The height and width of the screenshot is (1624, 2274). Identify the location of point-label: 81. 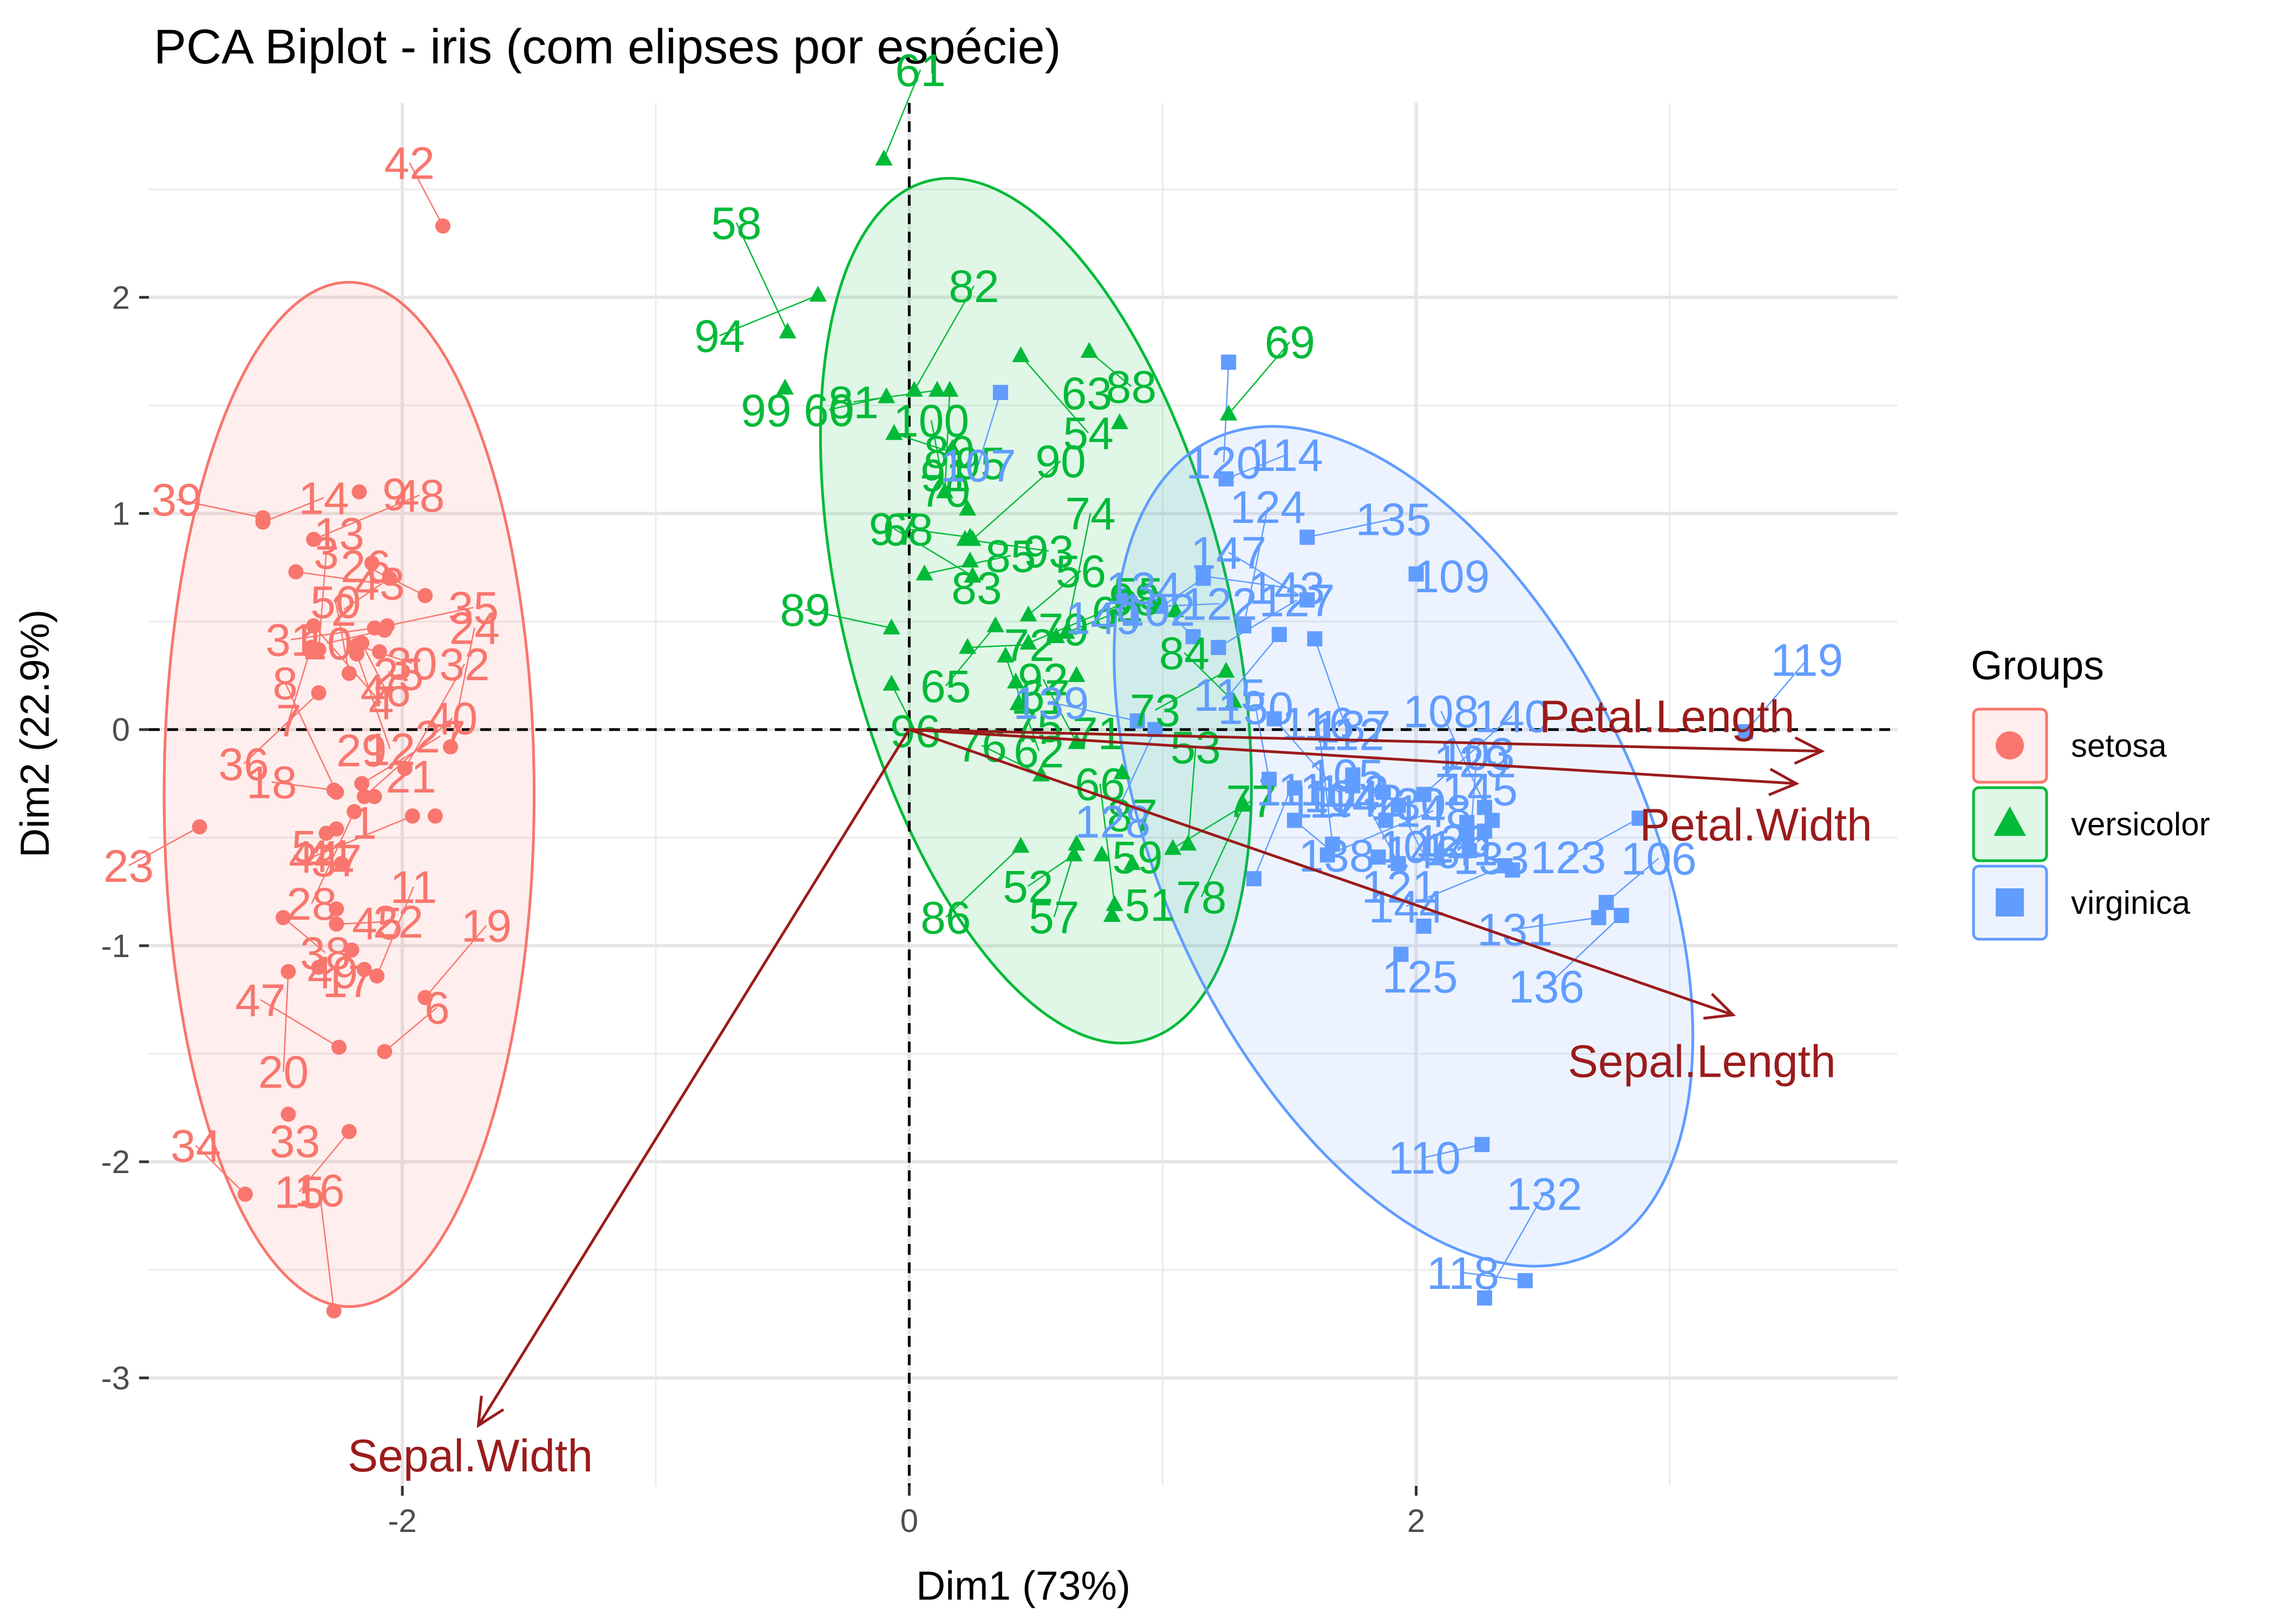
(854, 402).